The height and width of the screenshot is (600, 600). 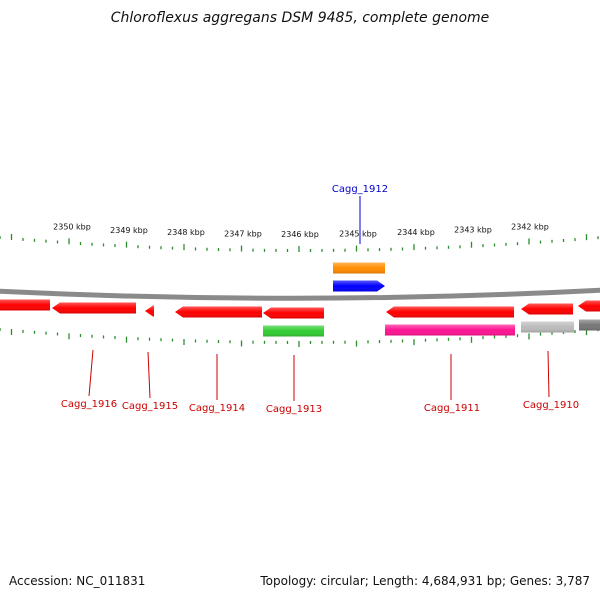 What do you see at coordinates (416, 232) in the screenshot?
I see `scale-label: 2344 kbp` at bounding box center [416, 232].